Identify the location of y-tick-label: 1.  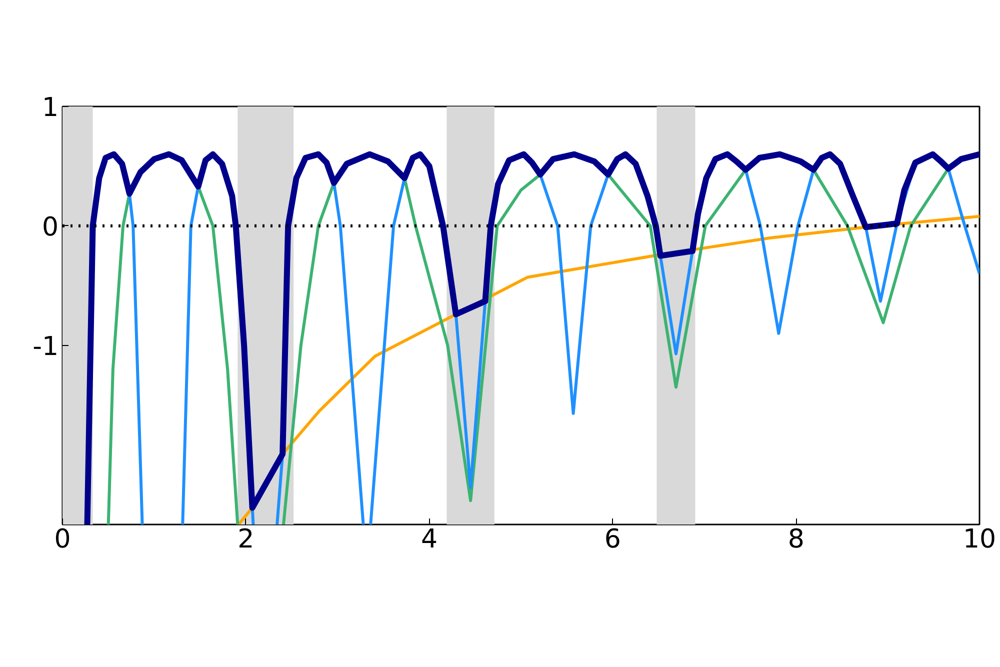
(50, 108).